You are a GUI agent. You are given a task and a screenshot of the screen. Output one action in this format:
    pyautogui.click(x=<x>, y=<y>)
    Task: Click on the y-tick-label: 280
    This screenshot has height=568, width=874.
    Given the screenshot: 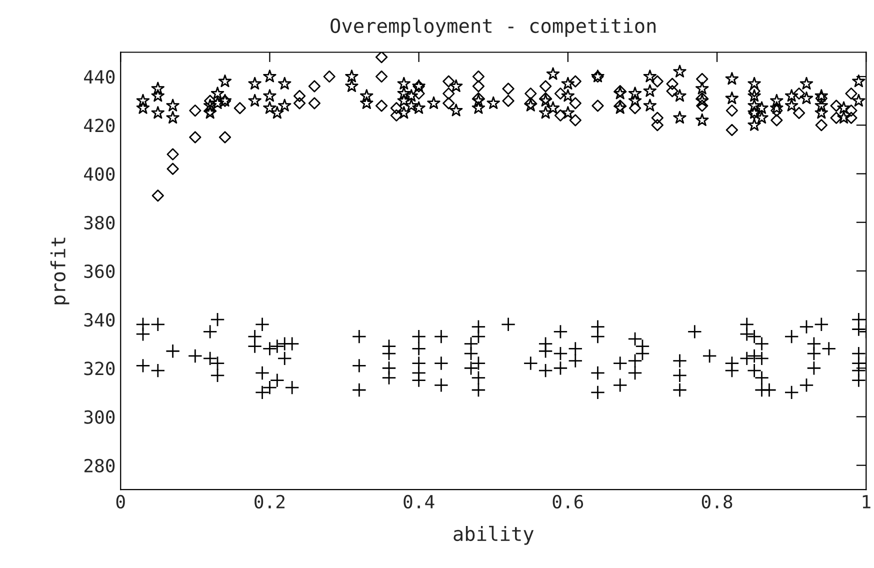 What is the action you would take?
    pyautogui.click(x=99, y=465)
    